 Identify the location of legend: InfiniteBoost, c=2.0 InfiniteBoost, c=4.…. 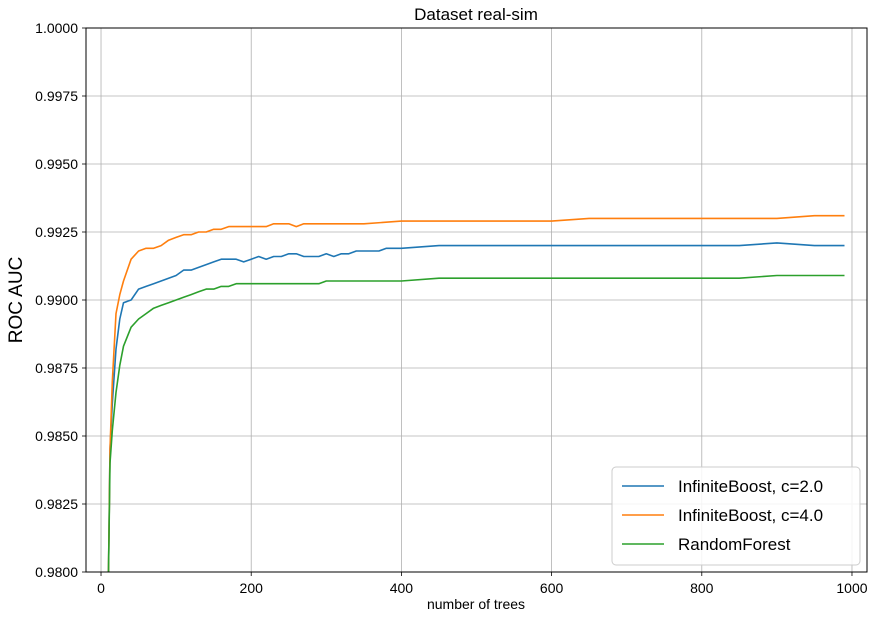
(736, 516).